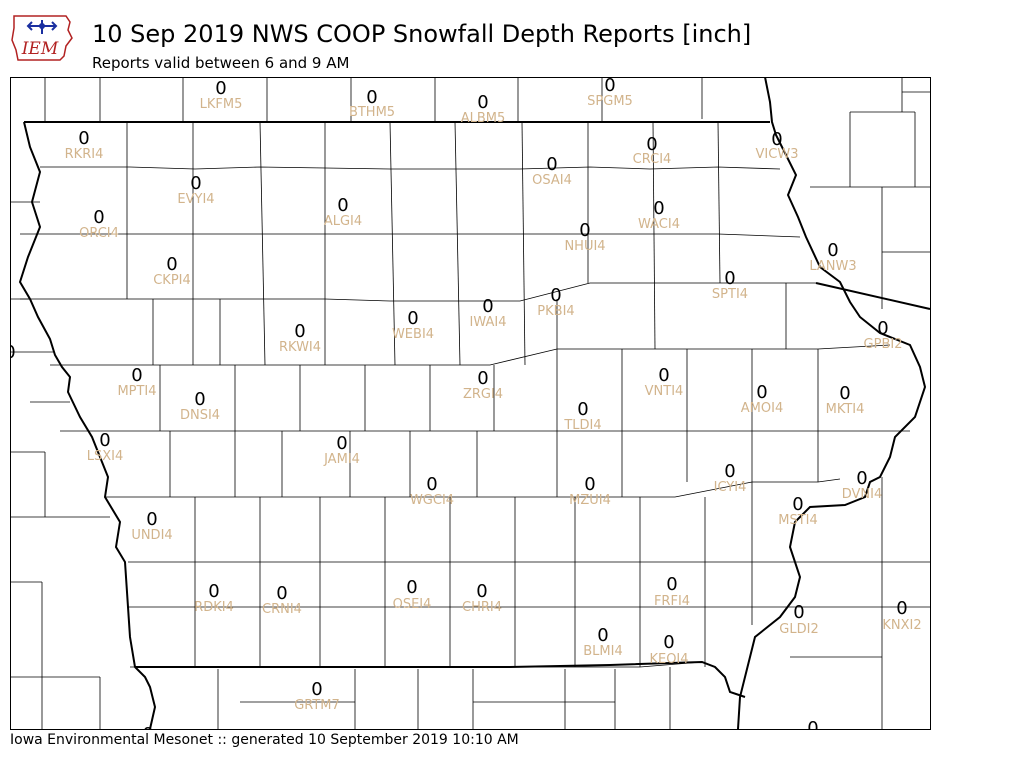 This screenshot has width=1024, height=768. Describe the element at coordinates (372, 103) in the screenshot. I see `station-bthm5: 0 BTHM5` at that location.